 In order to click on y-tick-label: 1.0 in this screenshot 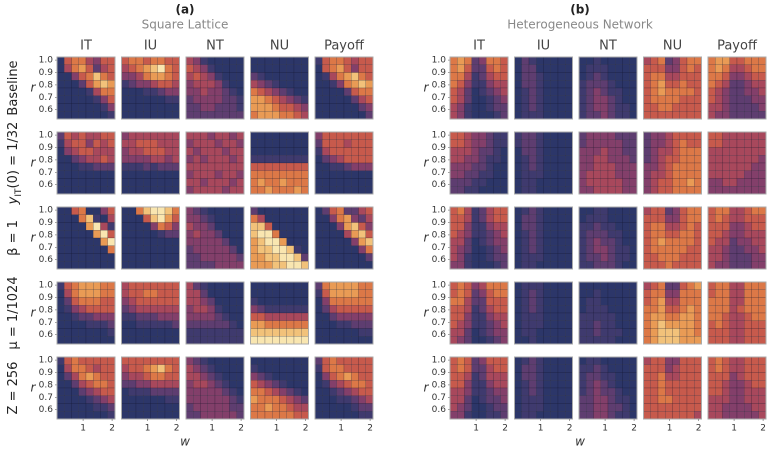, I will do `click(439, 61)`.